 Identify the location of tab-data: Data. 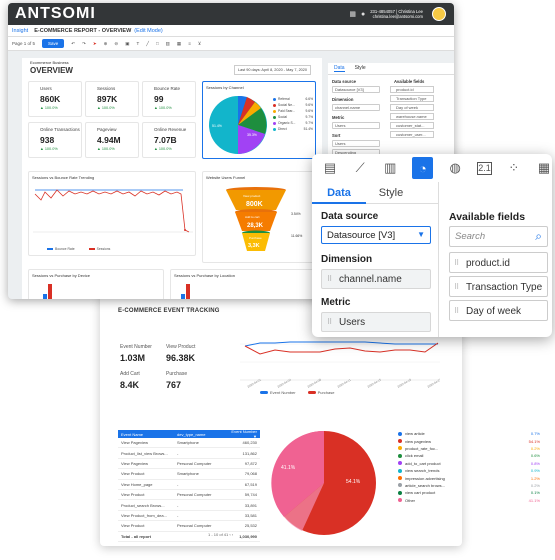
(339, 68).